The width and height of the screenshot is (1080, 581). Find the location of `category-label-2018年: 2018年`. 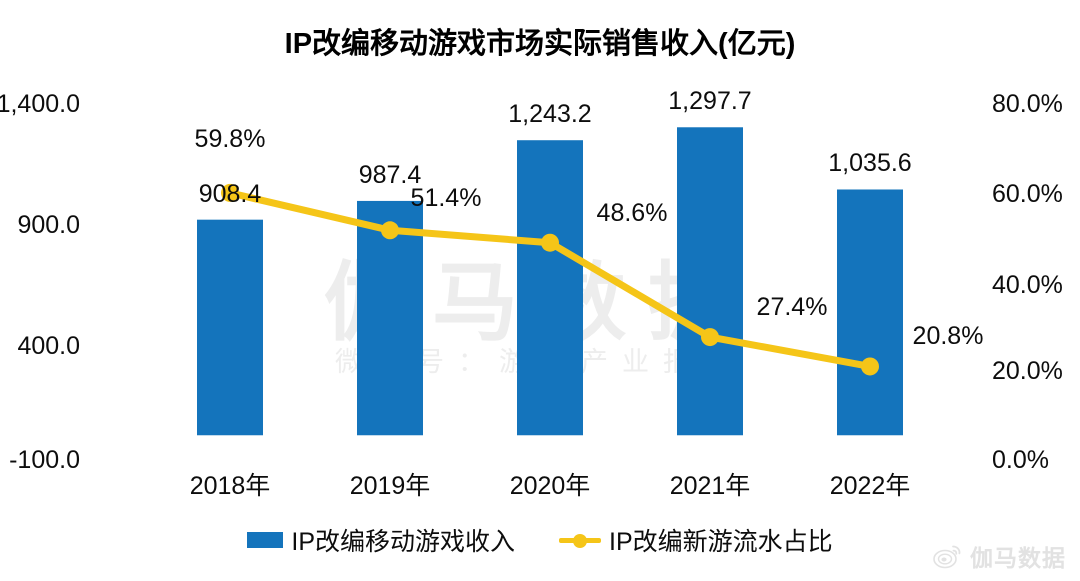

category-label-2018年: 2018年 is located at coordinates (230, 486).